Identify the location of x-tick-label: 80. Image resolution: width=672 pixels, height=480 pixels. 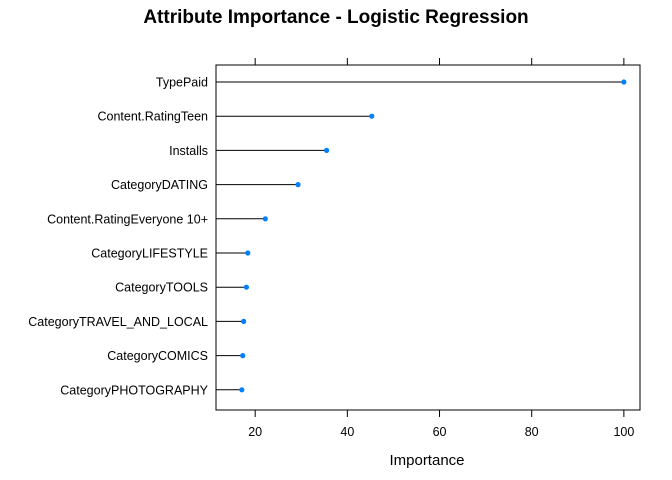
(532, 432).